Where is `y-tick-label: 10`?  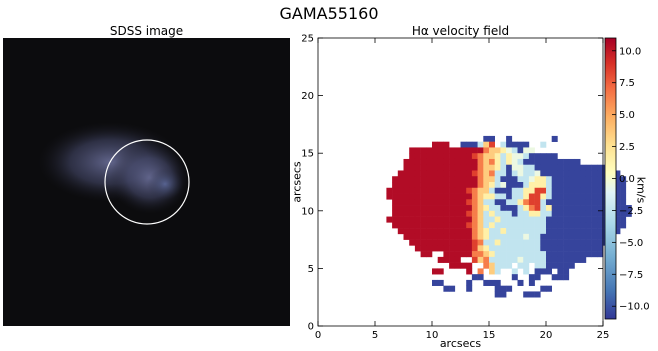 y-tick-label: 10 is located at coordinates (307, 211).